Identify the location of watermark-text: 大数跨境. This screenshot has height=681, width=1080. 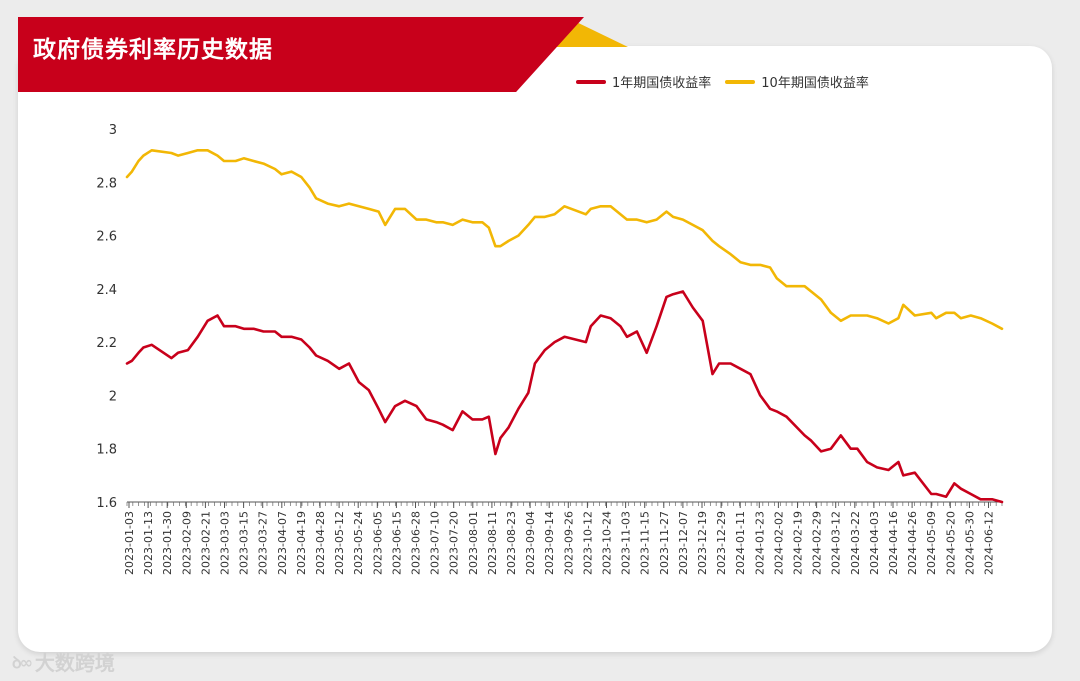
(74, 663).